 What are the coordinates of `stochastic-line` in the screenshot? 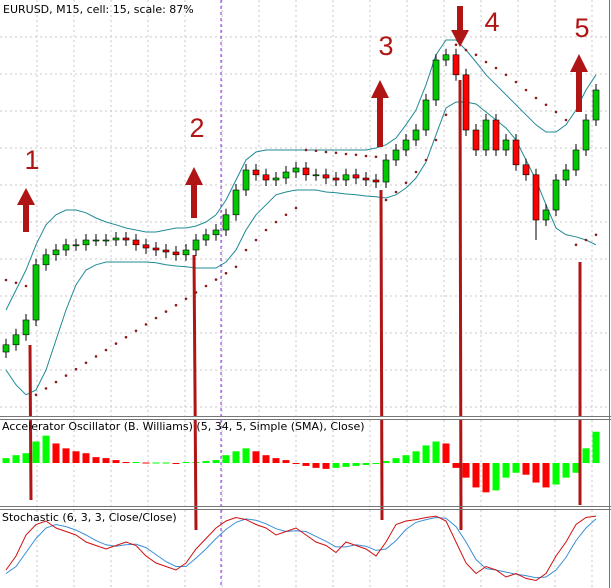 It's located at (301, 548).